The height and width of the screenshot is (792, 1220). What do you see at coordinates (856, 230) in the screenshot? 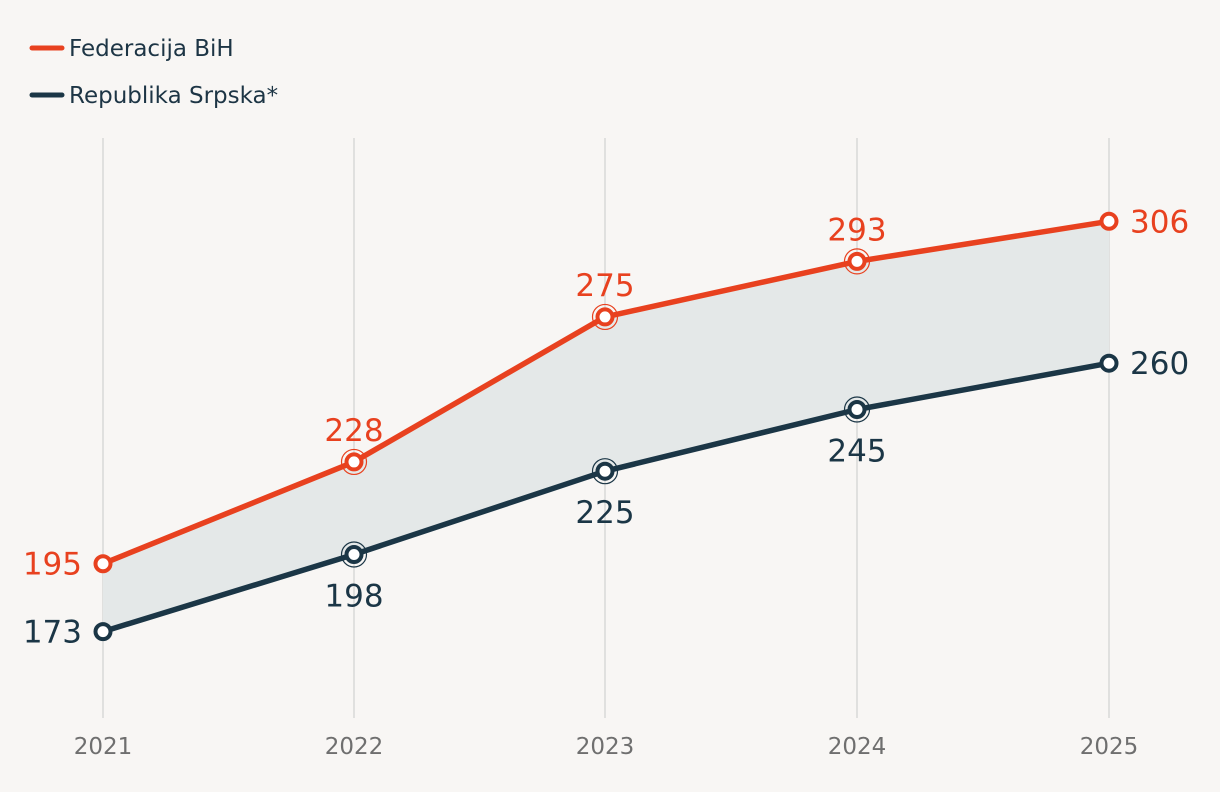
I see `value-label-federacija-2024: 293` at bounding box center [856, 230].